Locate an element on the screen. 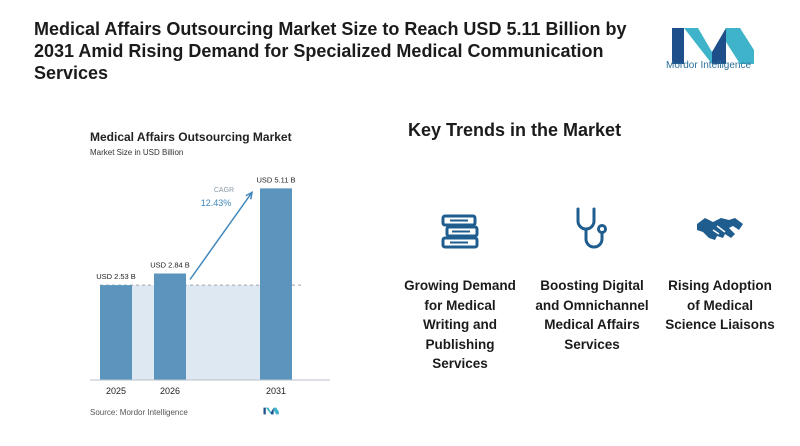 This screenshot has width=800, height=446. data-label: USD 5.11 B is located at coordinates (275, 179).